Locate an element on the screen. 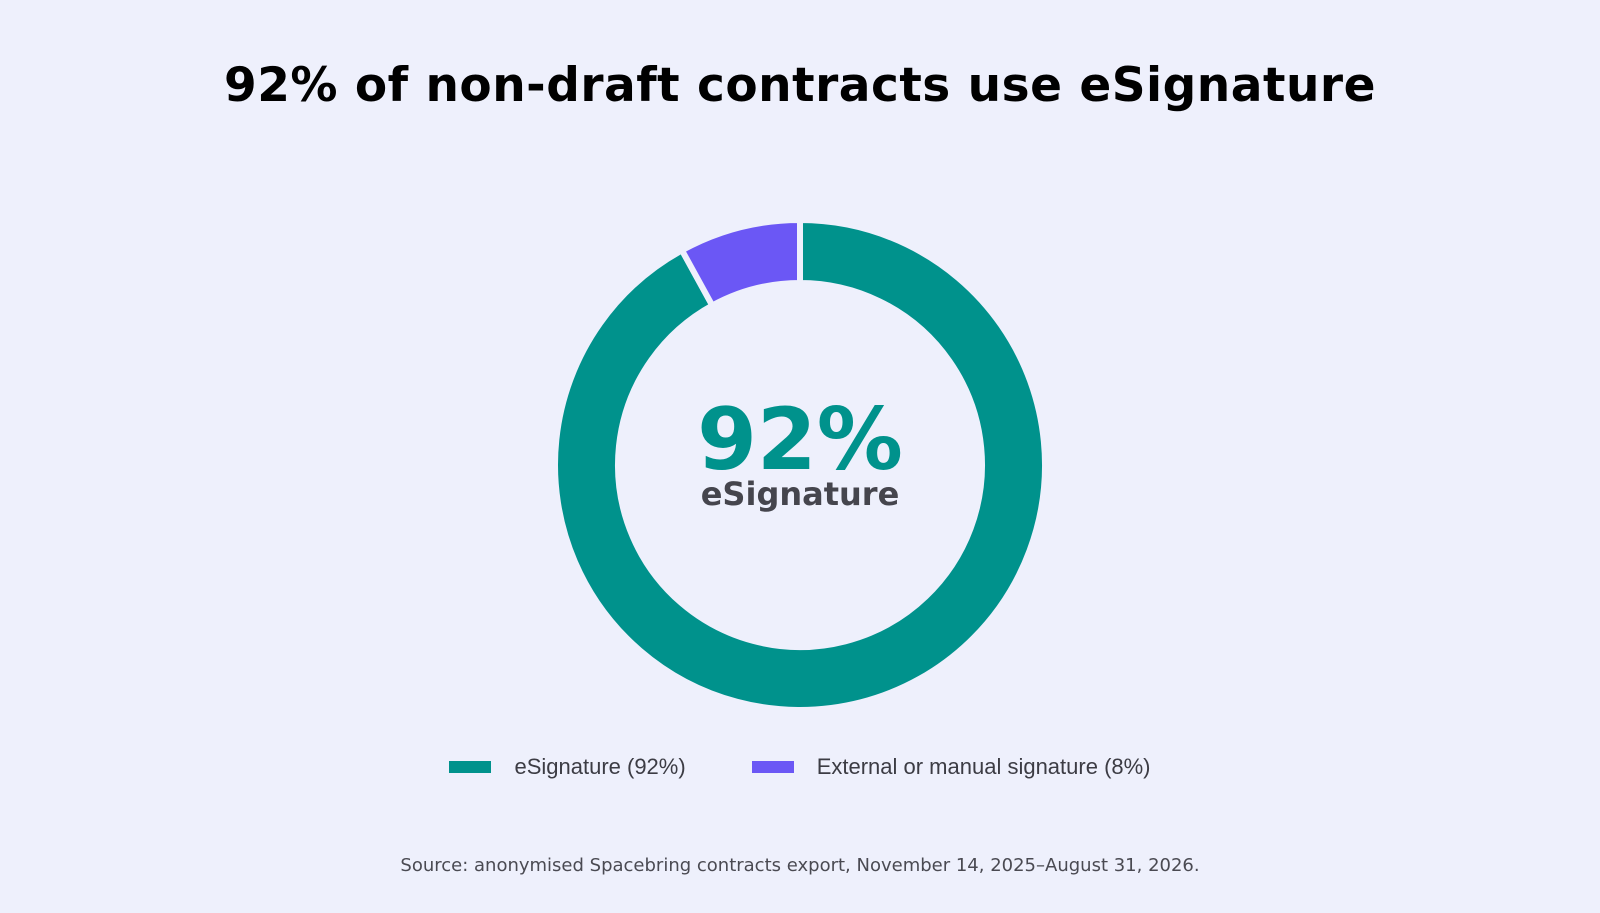 The image size is (1600, 913). legend-swatch-esignature is located at coordinates (470, 767).